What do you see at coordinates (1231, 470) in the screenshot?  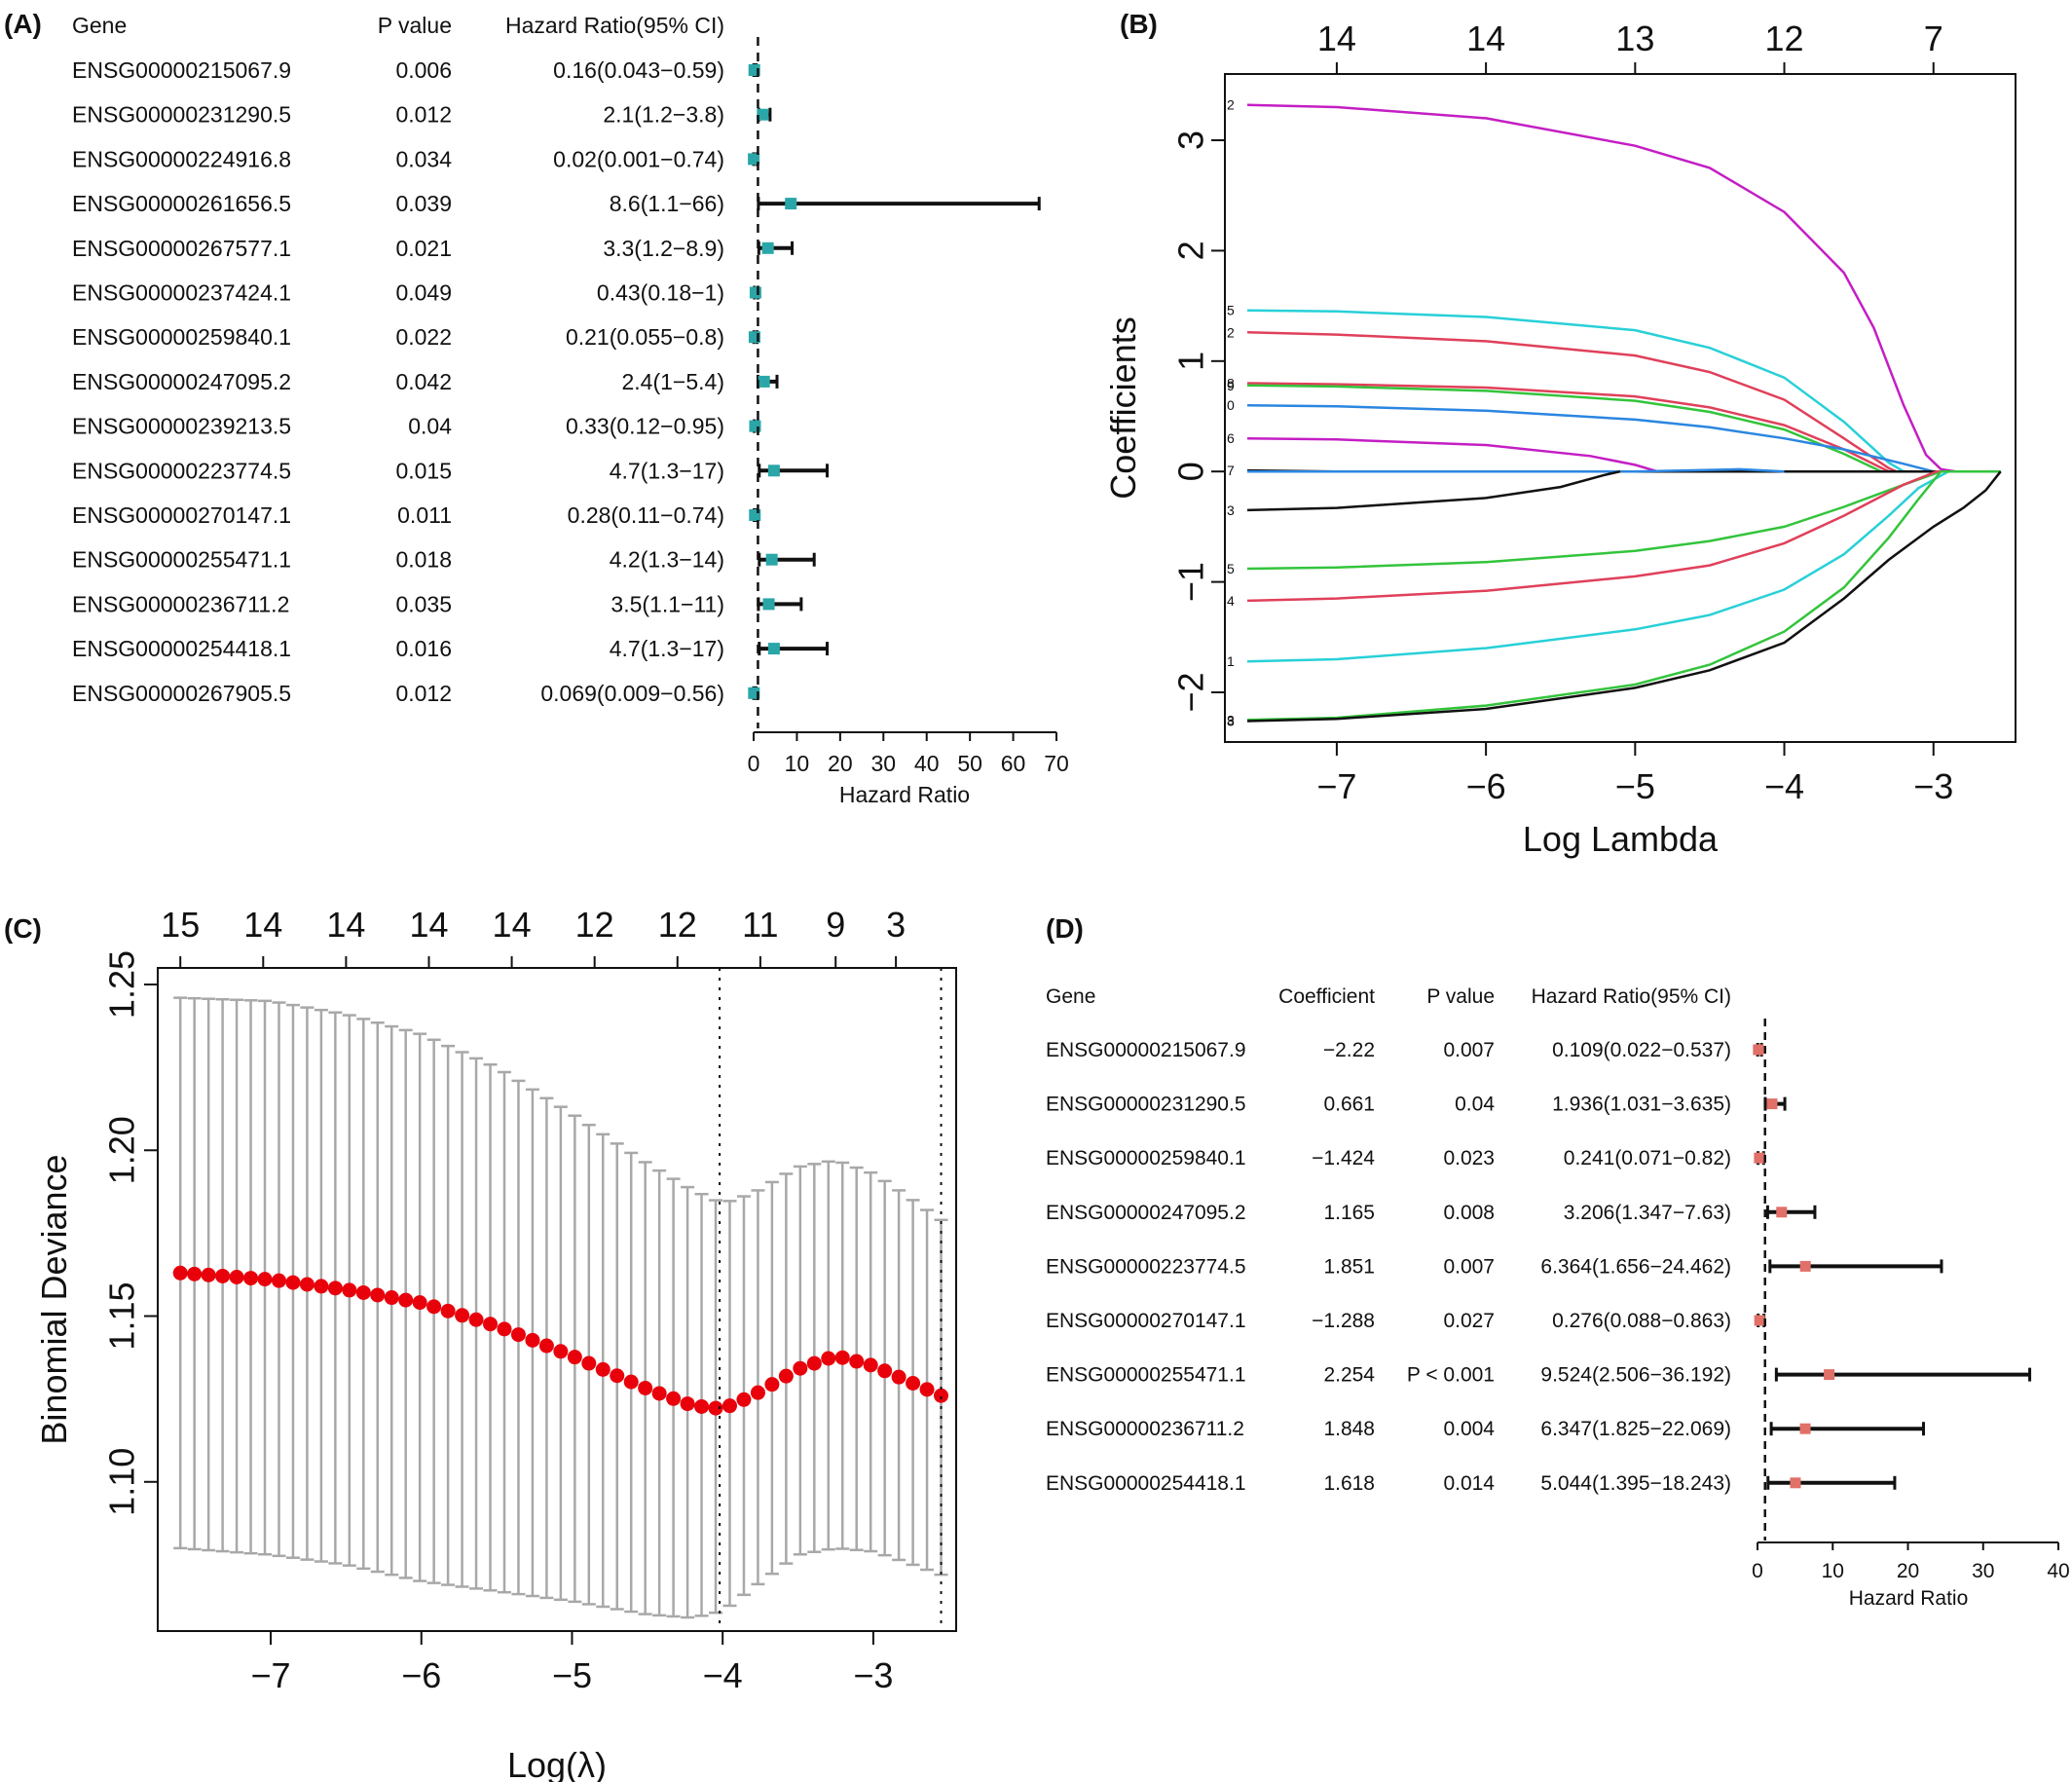 I see `path-index-label: 7` at bounding box center [1231, 470].